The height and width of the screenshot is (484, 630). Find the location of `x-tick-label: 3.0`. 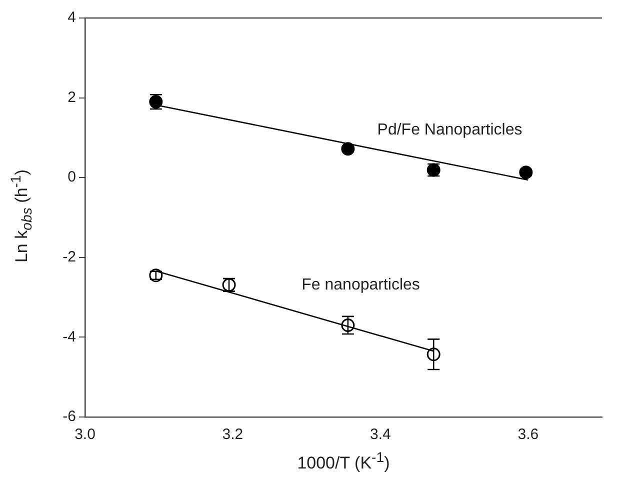

x-tick-label: 3.0 is located at coordinates (85, 435).